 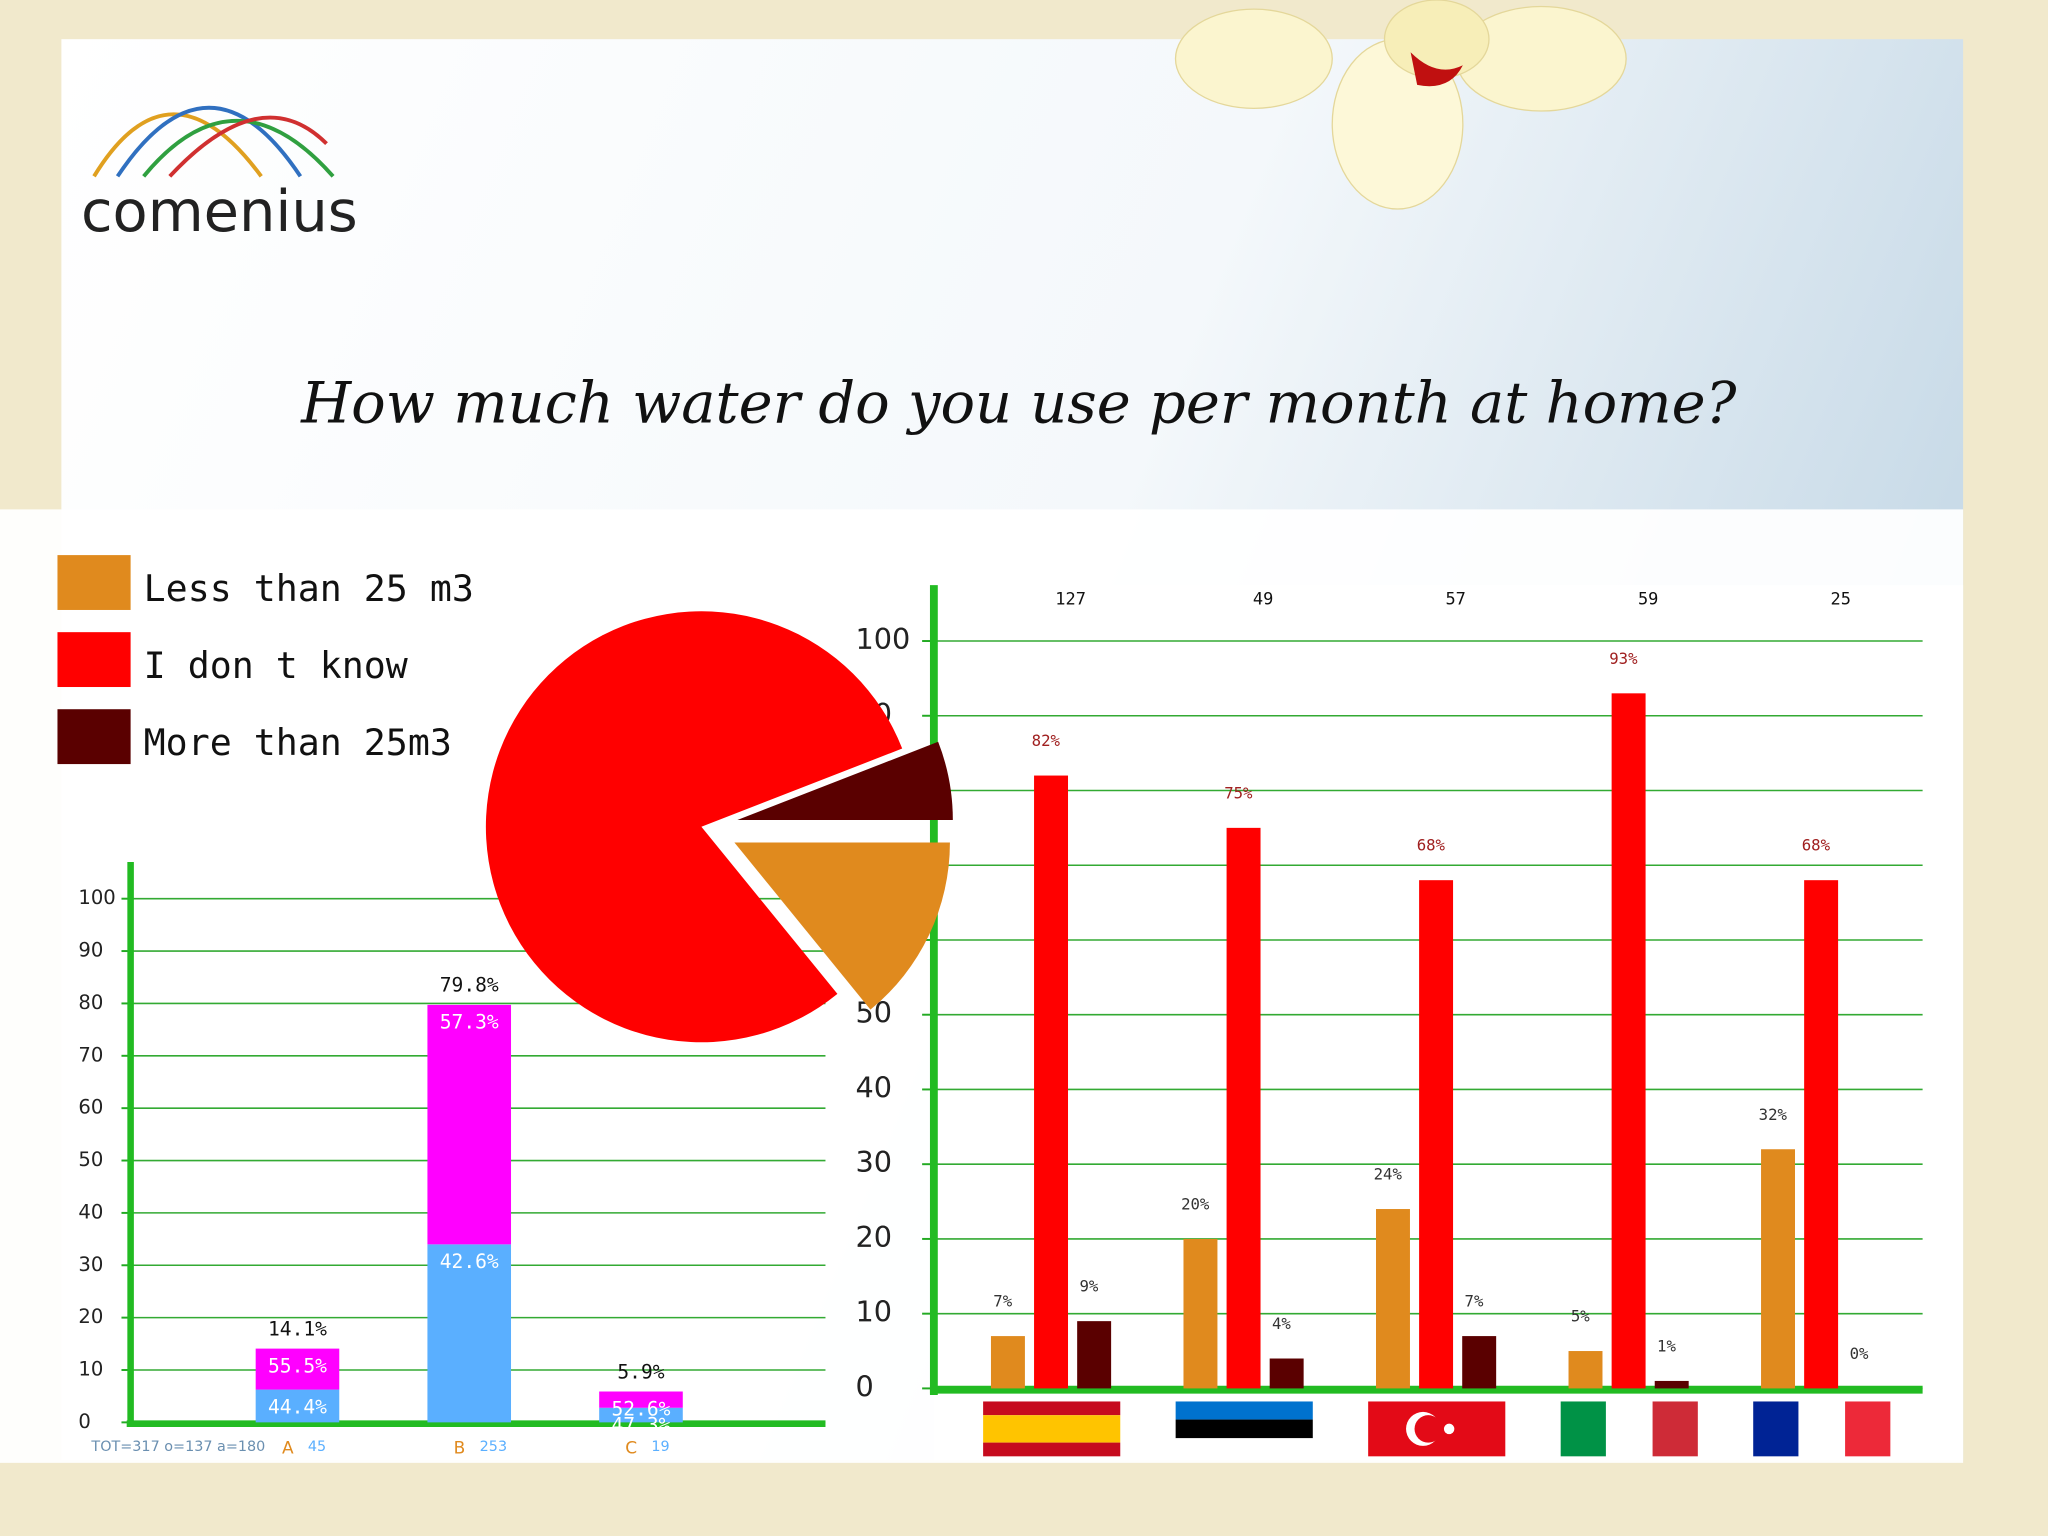 What do you see at coordinates (90, 1054) in the screenshot?
I see `y-tick-label: 70` at bounding box center [90, 1054].